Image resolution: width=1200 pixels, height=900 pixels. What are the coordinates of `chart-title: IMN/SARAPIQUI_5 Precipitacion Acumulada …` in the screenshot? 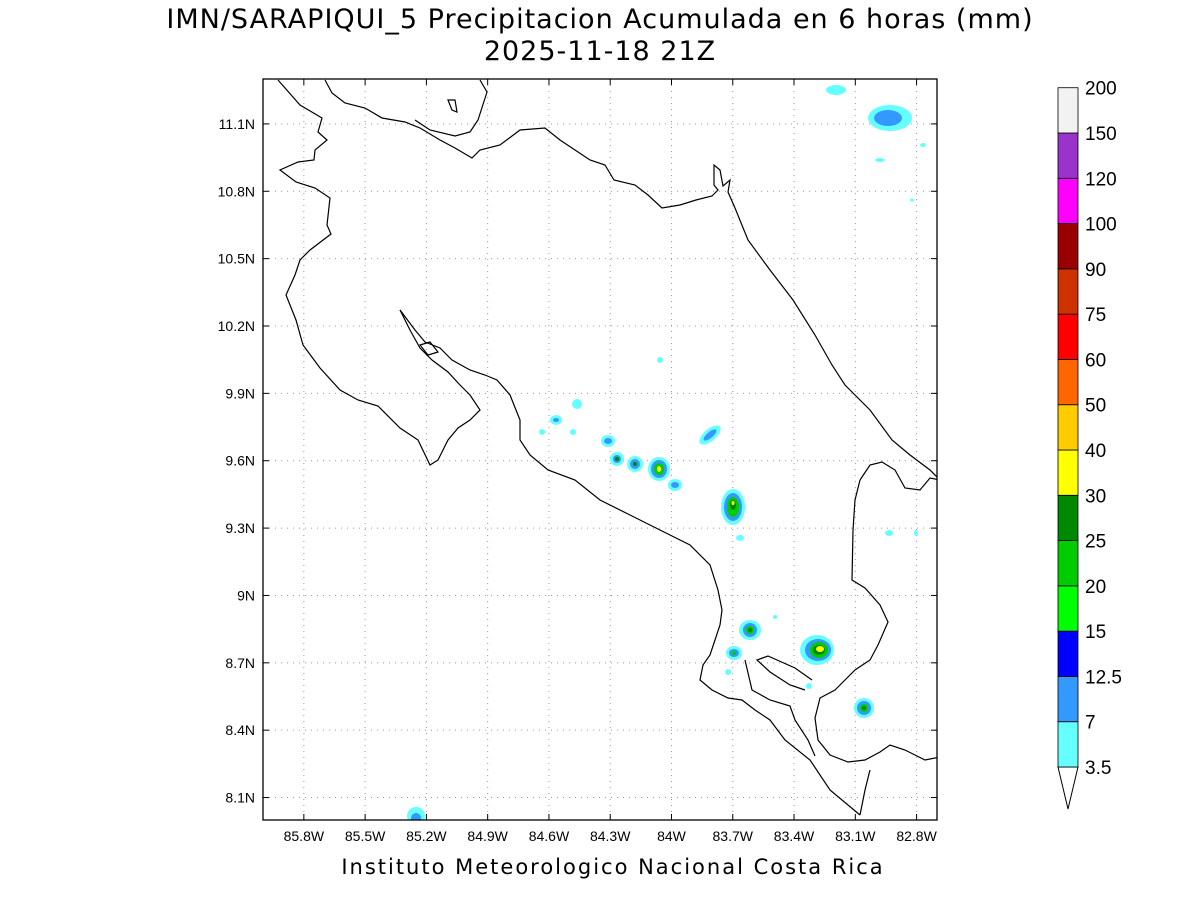 It's located at (600, 19).